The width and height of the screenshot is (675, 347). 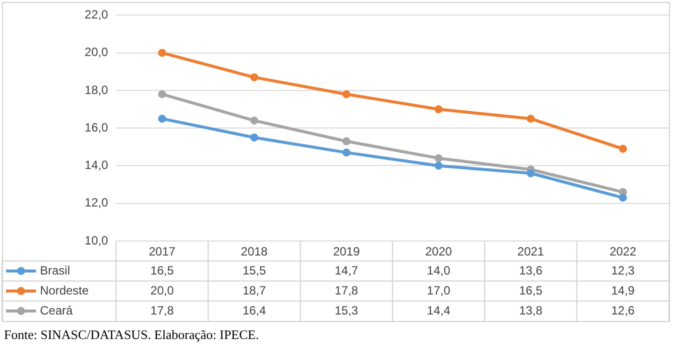 What do you see at coordinates (96, 240) in the screenshot?
I see `y-tick-label: 10,0` at bounding box center [96, 240].